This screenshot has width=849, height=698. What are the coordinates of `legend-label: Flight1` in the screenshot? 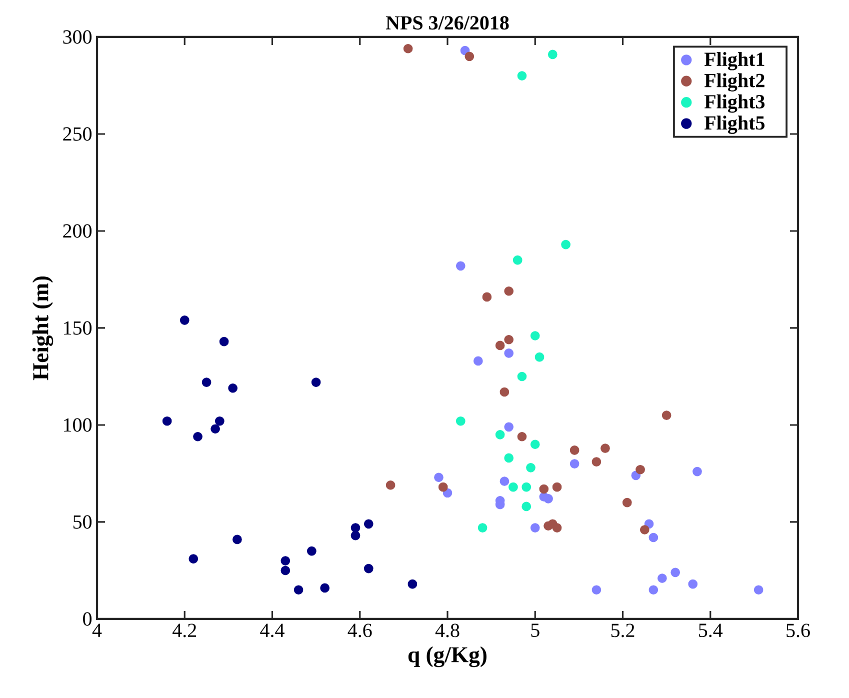 It's located at (734, 61).